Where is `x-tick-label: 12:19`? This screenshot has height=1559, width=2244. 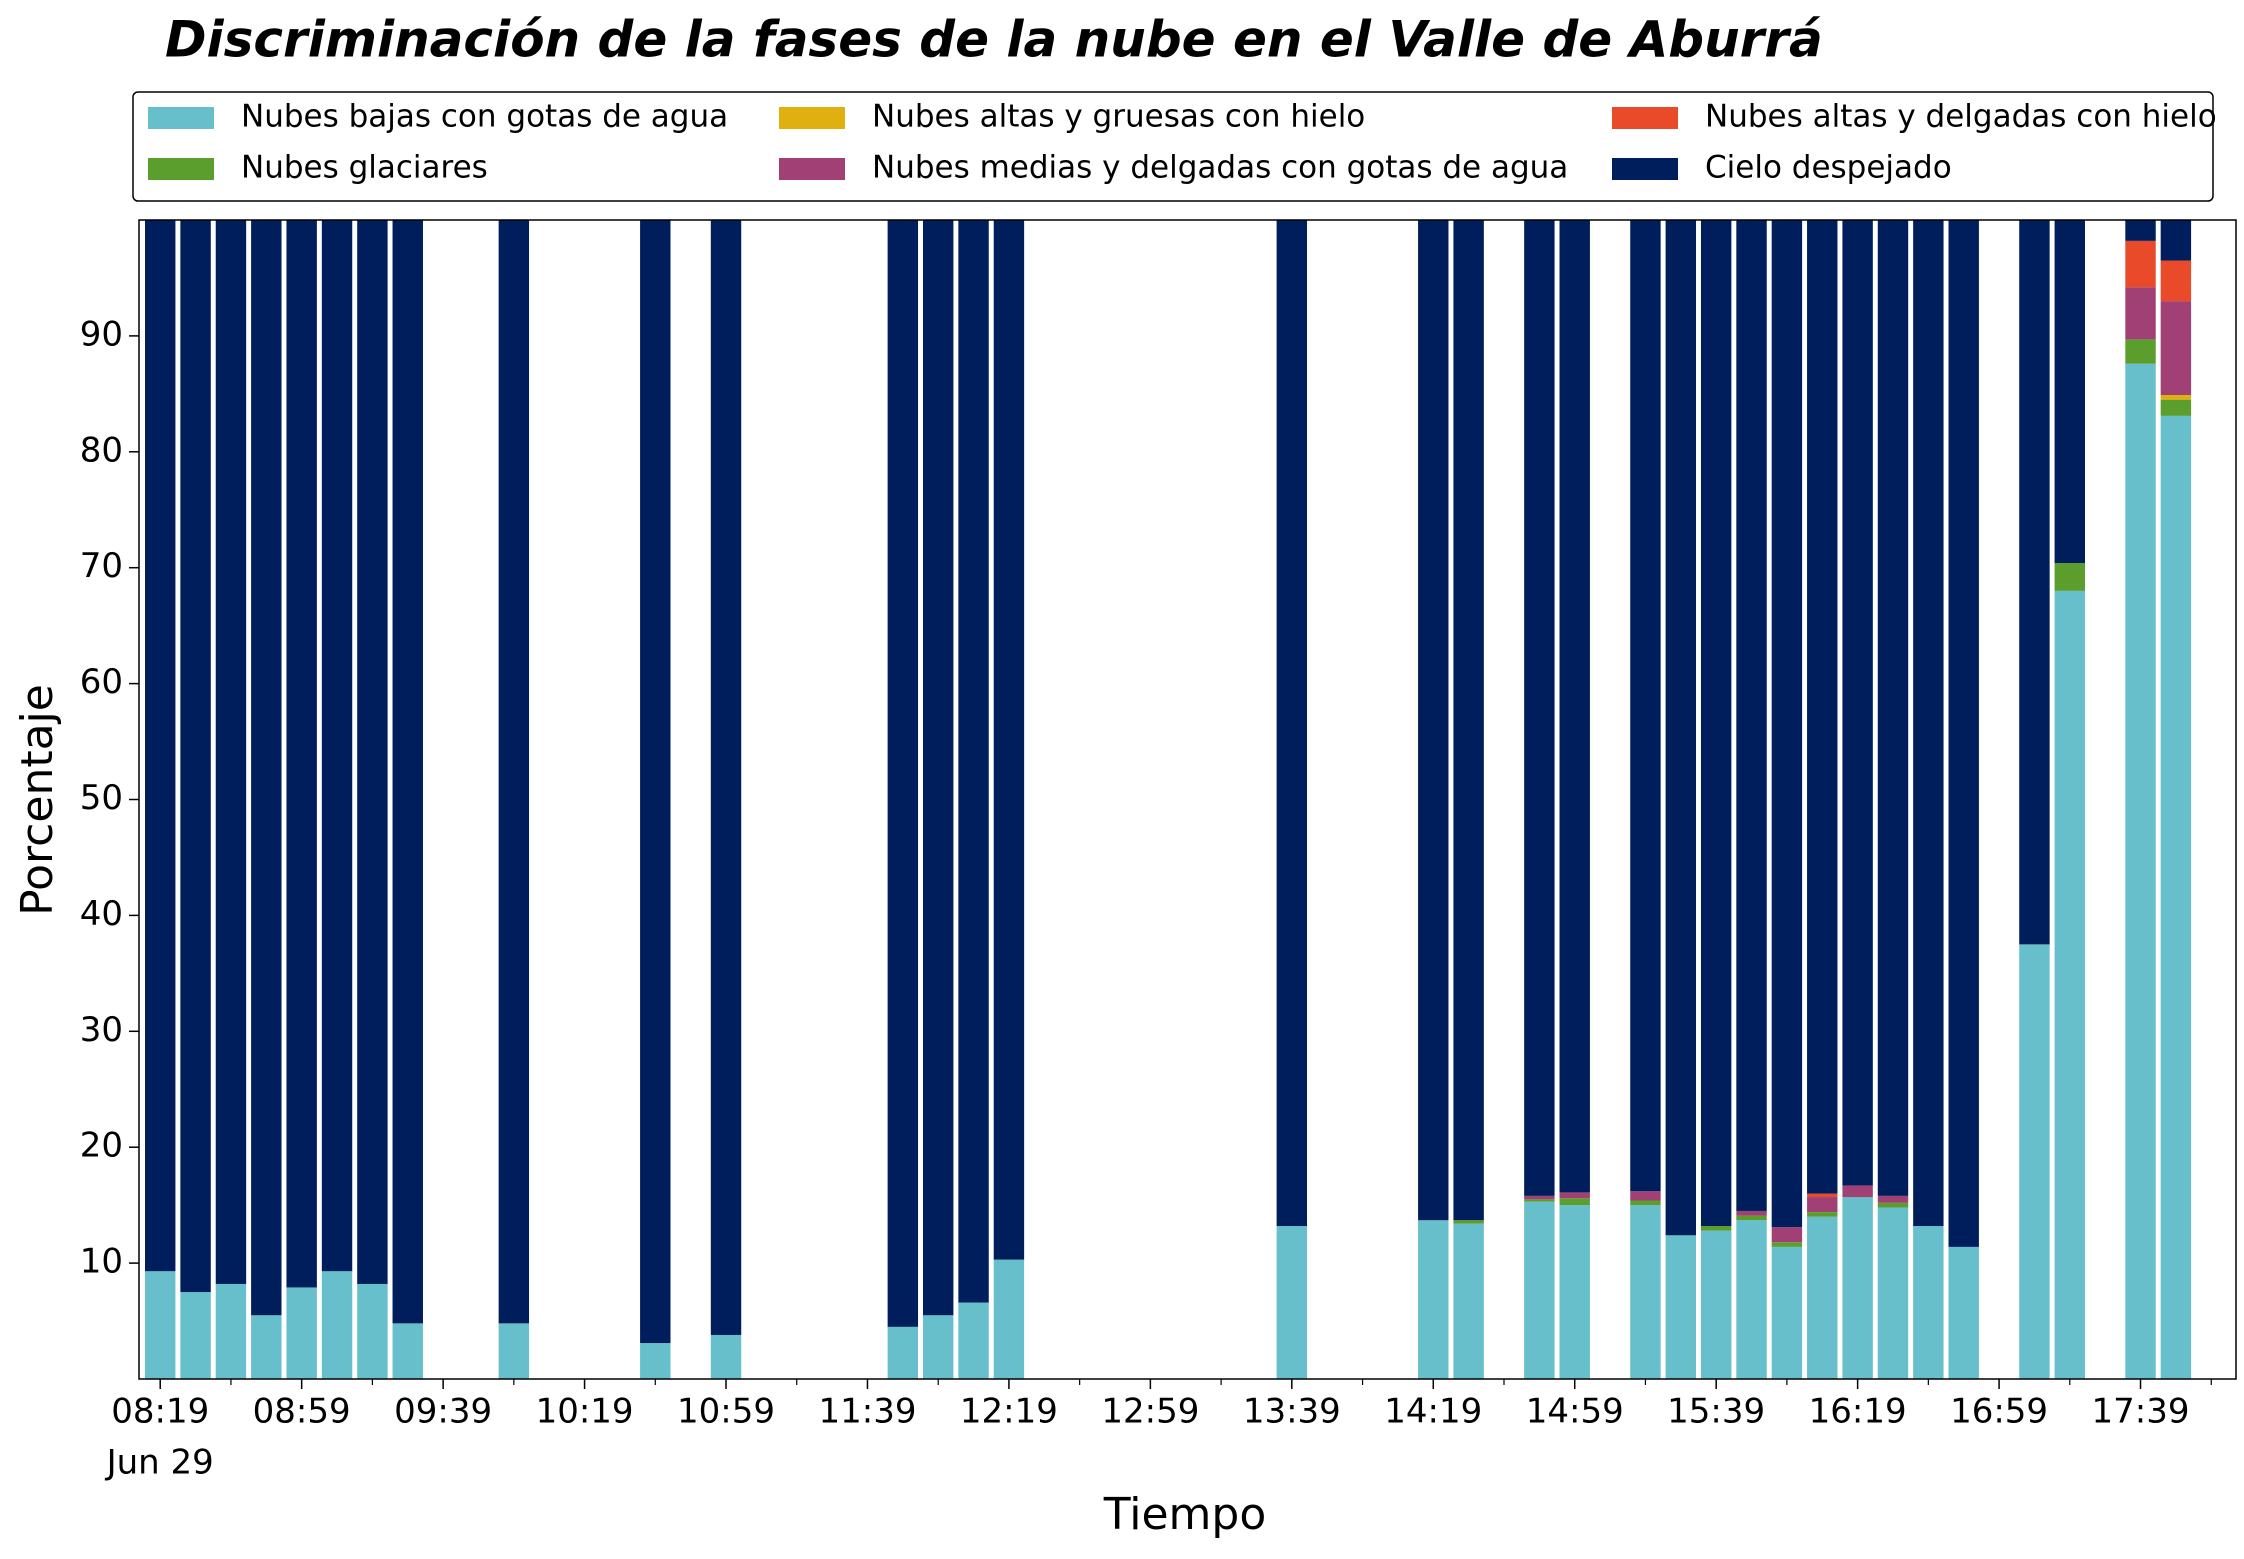
x-tick-label: 12:19 is located at coordinates (1009, 1412).